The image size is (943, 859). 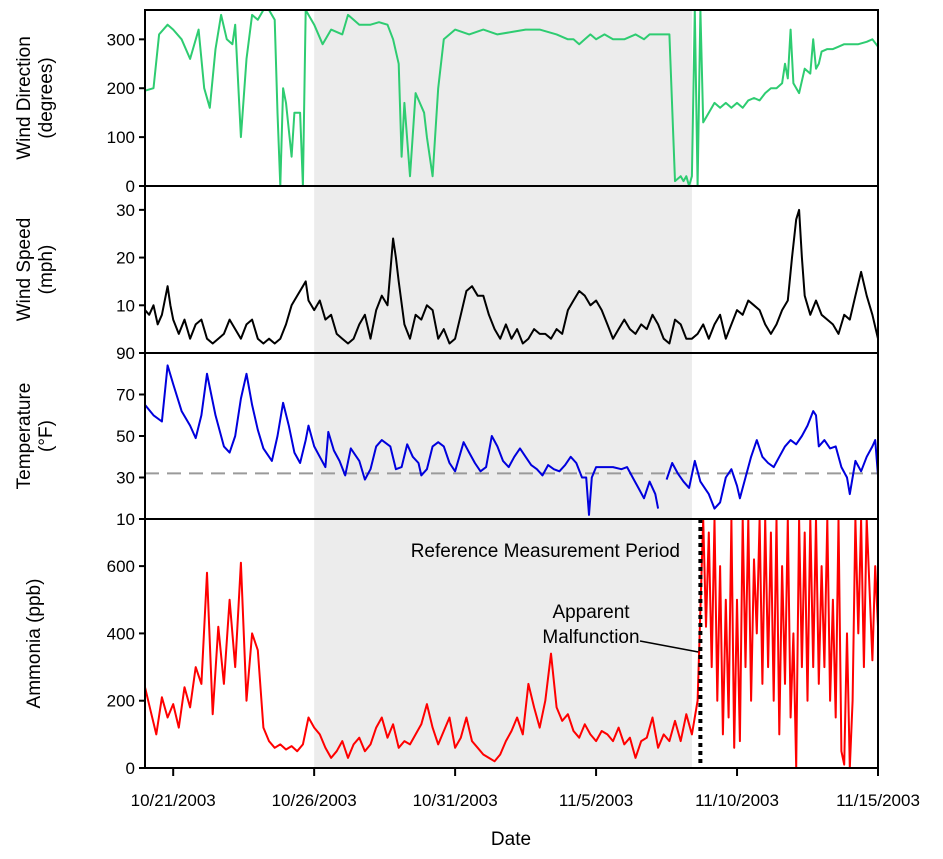 I want to click on wind_speed-y-tick-label: 10, so click(x=125, y=305).